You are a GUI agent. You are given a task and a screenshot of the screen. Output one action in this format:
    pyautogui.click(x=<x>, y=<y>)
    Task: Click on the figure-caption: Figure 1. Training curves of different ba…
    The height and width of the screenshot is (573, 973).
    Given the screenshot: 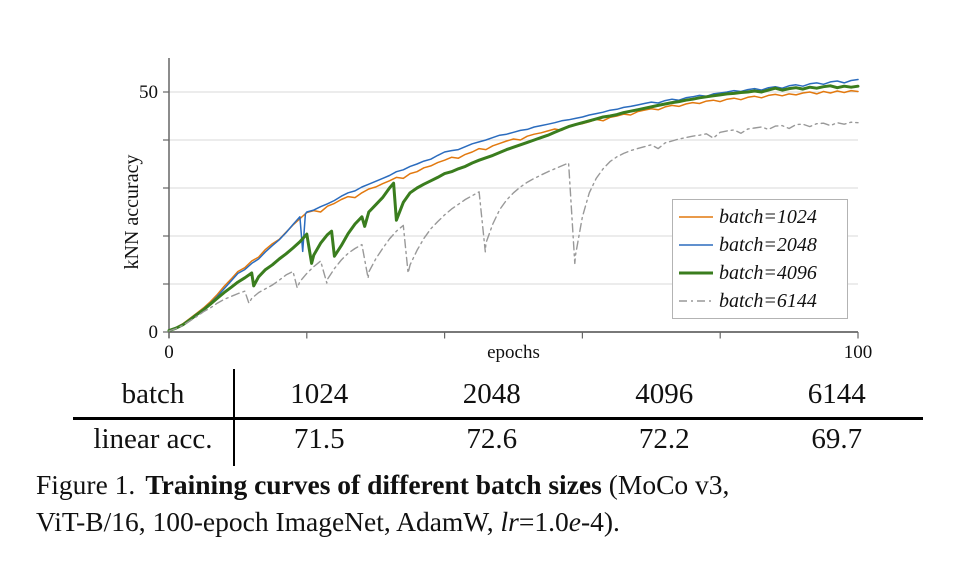 What is the action you would take?
    pyautogui.click(x=496, y=503)
    